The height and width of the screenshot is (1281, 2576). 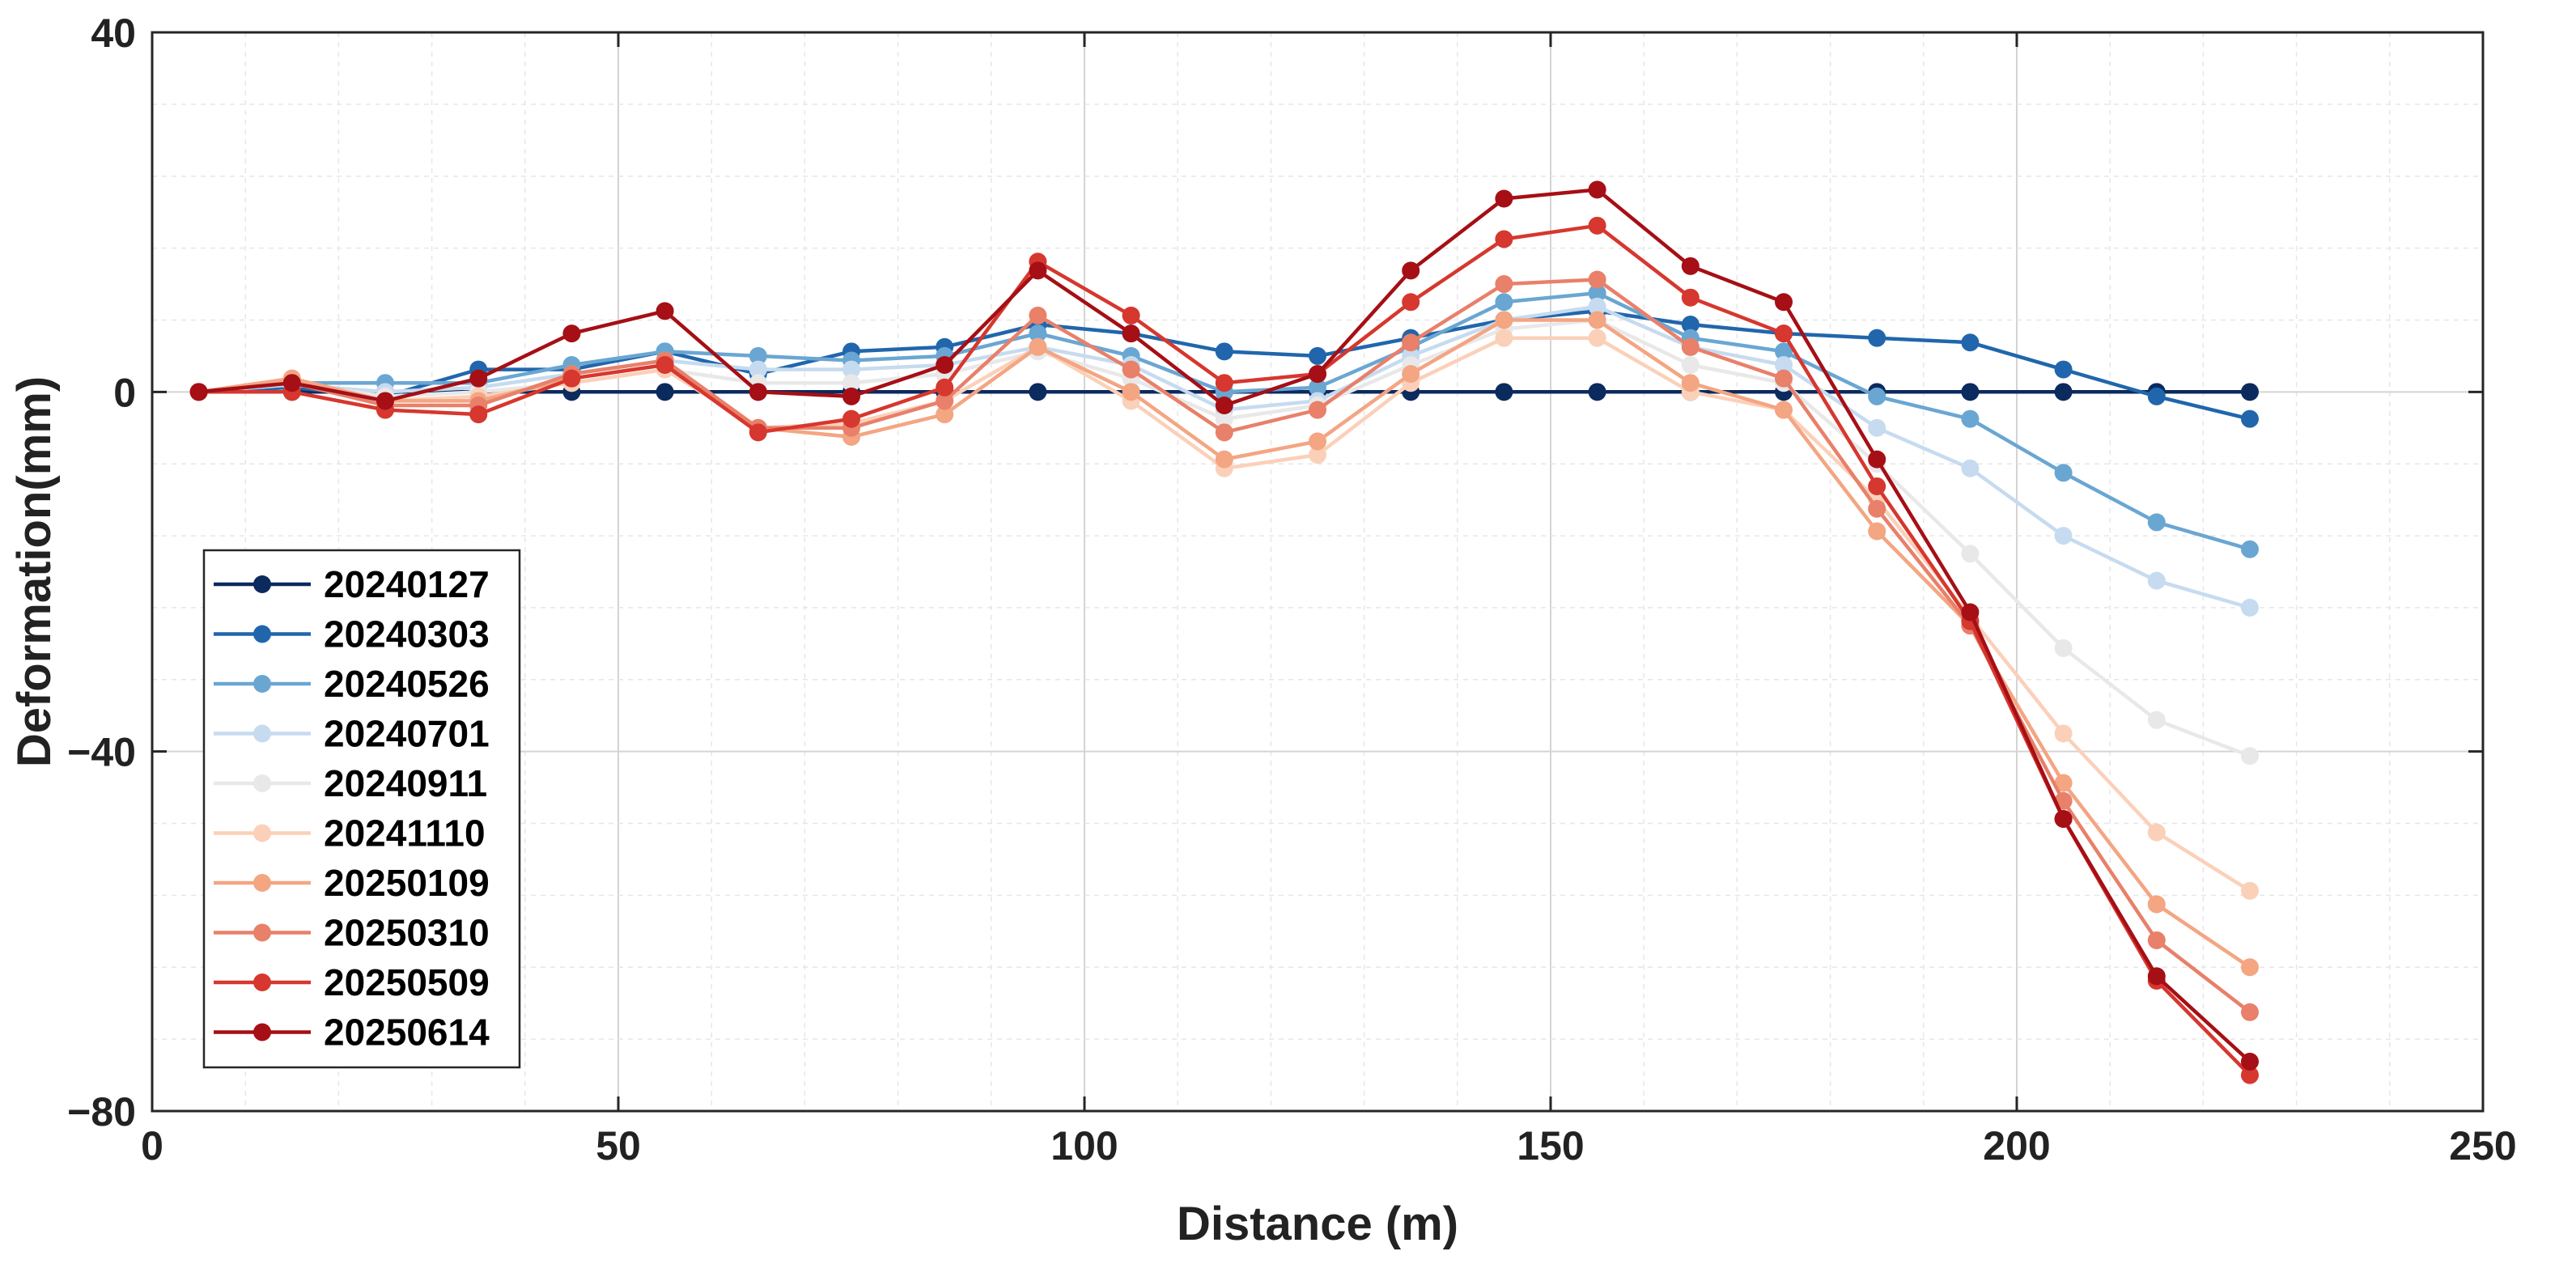 I want to click on legend-item: 20250310, so click(x=352, y=933).